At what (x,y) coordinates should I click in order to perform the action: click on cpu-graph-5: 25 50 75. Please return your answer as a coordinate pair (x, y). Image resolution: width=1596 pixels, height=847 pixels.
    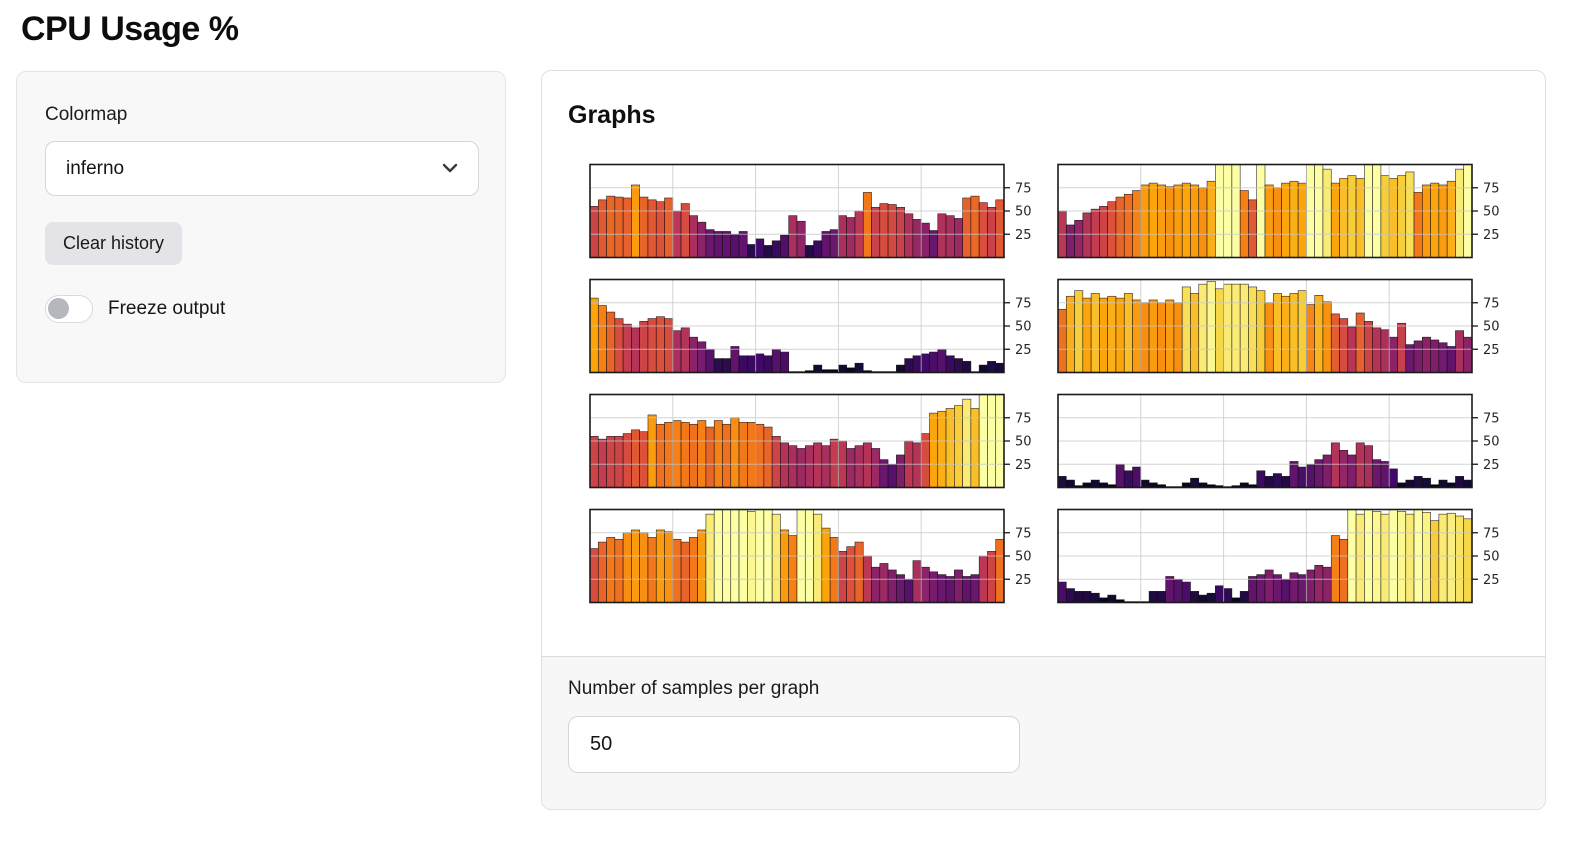
    Looking at the image, I should click on (819, 441).